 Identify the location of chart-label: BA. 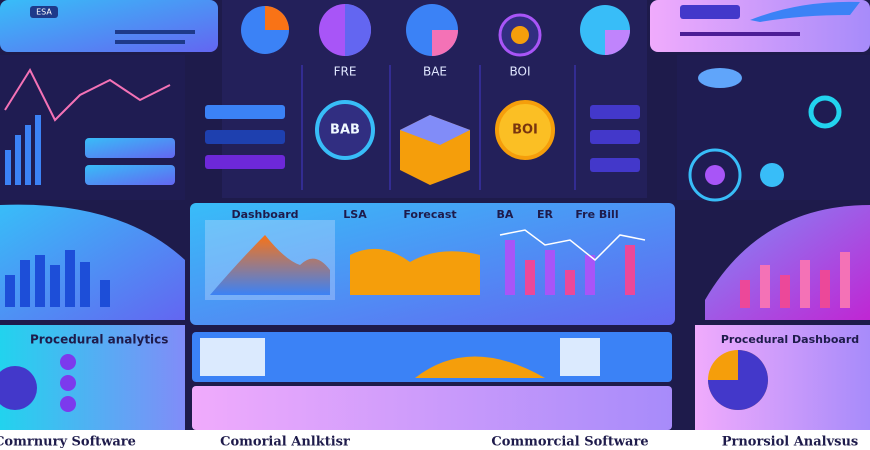
(505, 214).